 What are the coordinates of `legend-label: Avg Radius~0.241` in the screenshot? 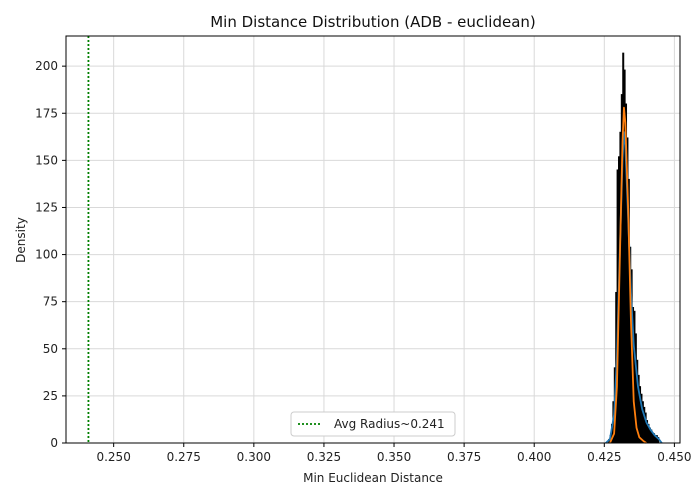 It's located at (389, 424).